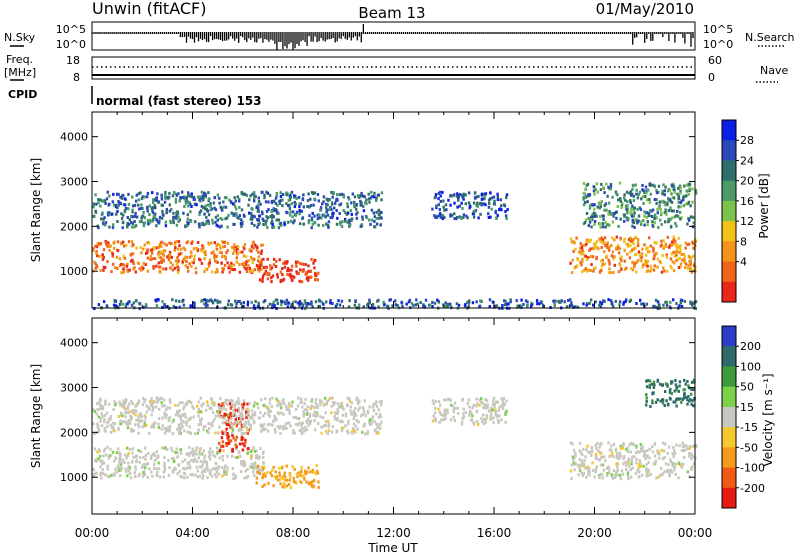 The height and width of the screenshot is (558, 800). I want to click on colorbar-tick-label: 20, so click(747, 181).